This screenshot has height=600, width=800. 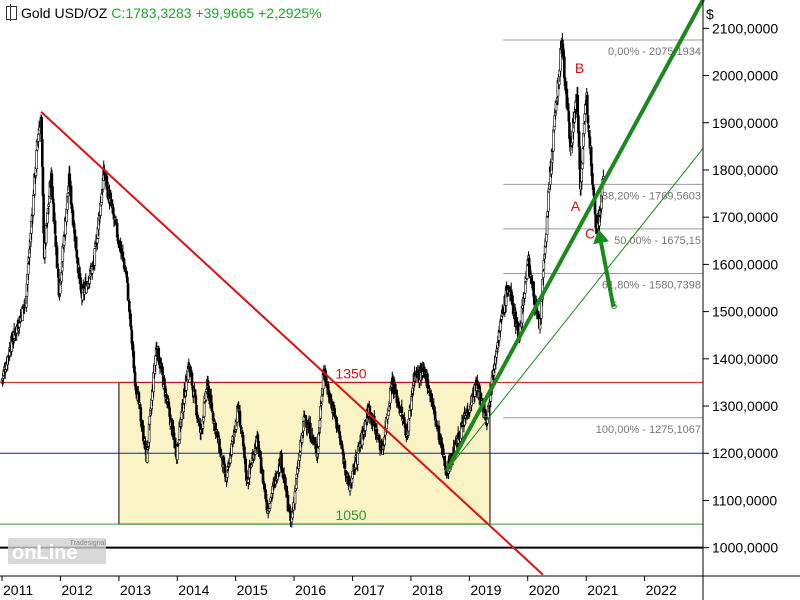 What do you see at coordinates (76, 590) in the screenshot?
I see `x-tick-label-1: 2012` at bounding box center [76, 590].